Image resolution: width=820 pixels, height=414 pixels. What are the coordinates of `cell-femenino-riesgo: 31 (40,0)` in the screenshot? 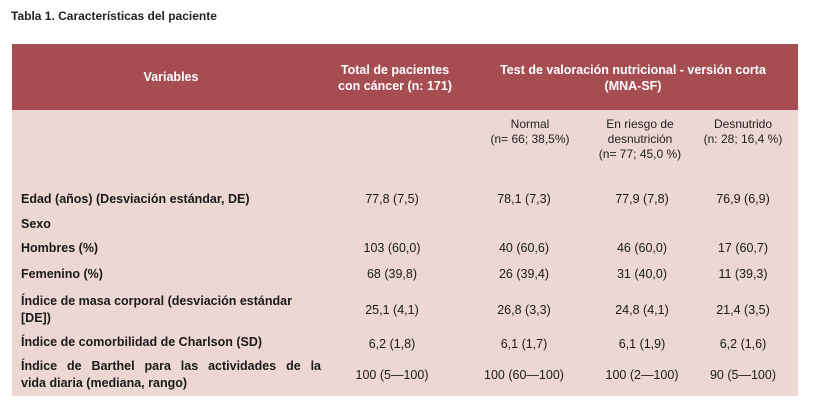 It's located at (642, 274).